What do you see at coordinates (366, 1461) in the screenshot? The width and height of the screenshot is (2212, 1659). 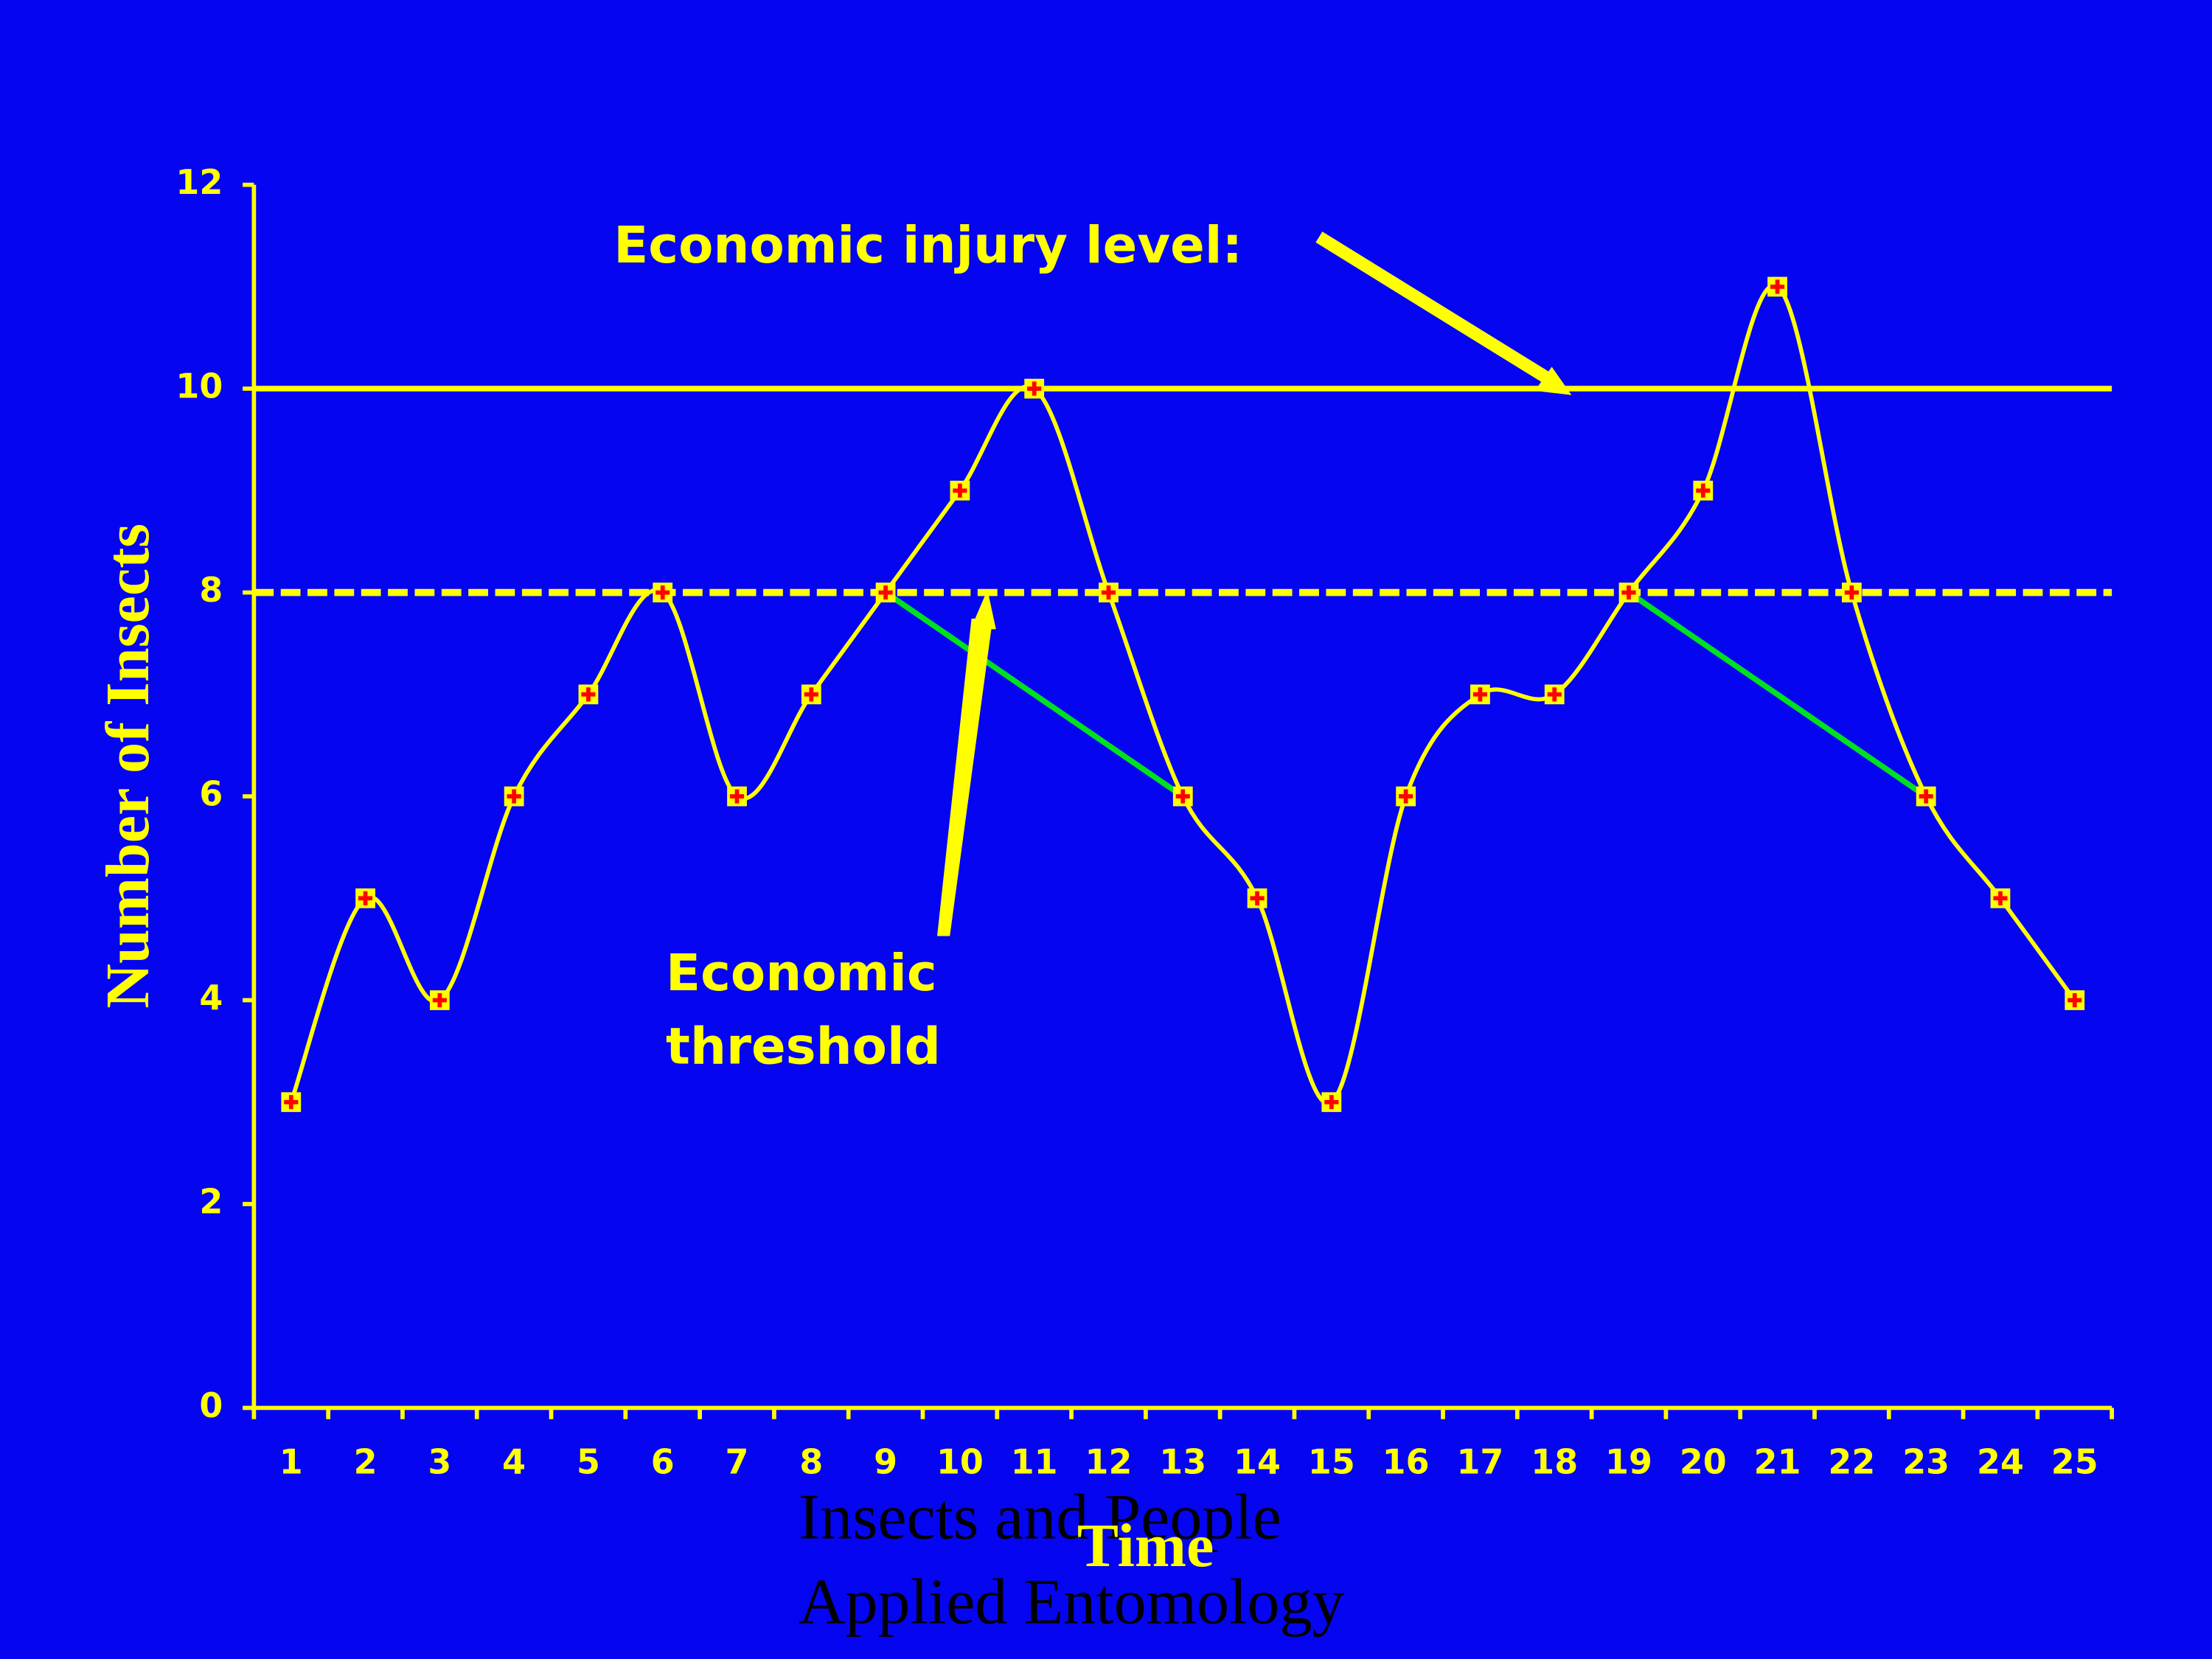 I see `x-tick-label: 2` at bounding box center [366, 1461].